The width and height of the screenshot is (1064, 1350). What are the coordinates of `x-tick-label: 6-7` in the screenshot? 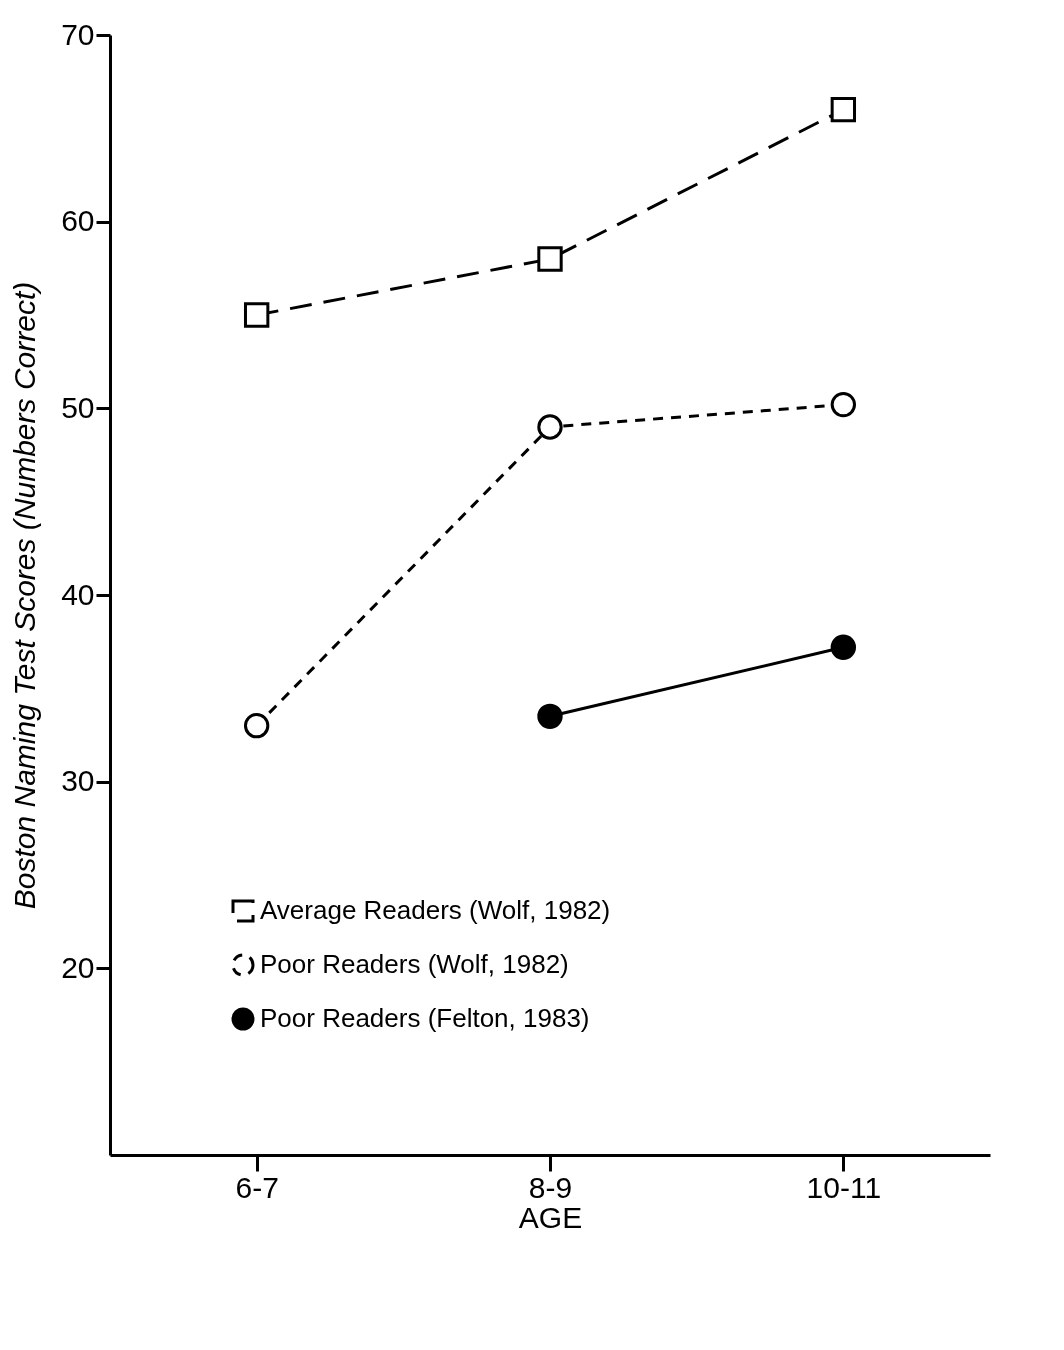 It's located at (257, 1187).